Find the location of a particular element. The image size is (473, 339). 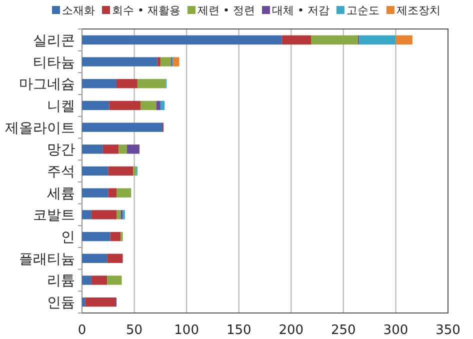

x-tick-label: 100 is located at coordinates (186, 330).